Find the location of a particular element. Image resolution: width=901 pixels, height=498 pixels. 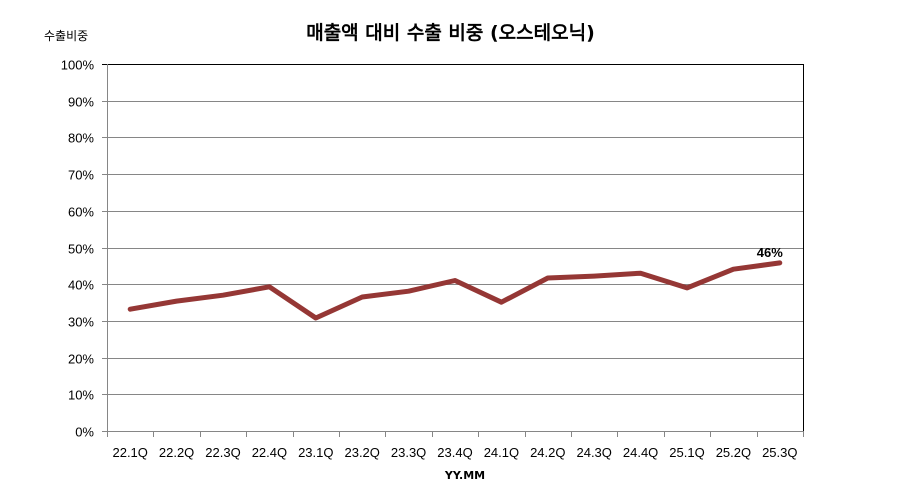

x-tick-label: 22.3Q is located at coordinates (222, 452).